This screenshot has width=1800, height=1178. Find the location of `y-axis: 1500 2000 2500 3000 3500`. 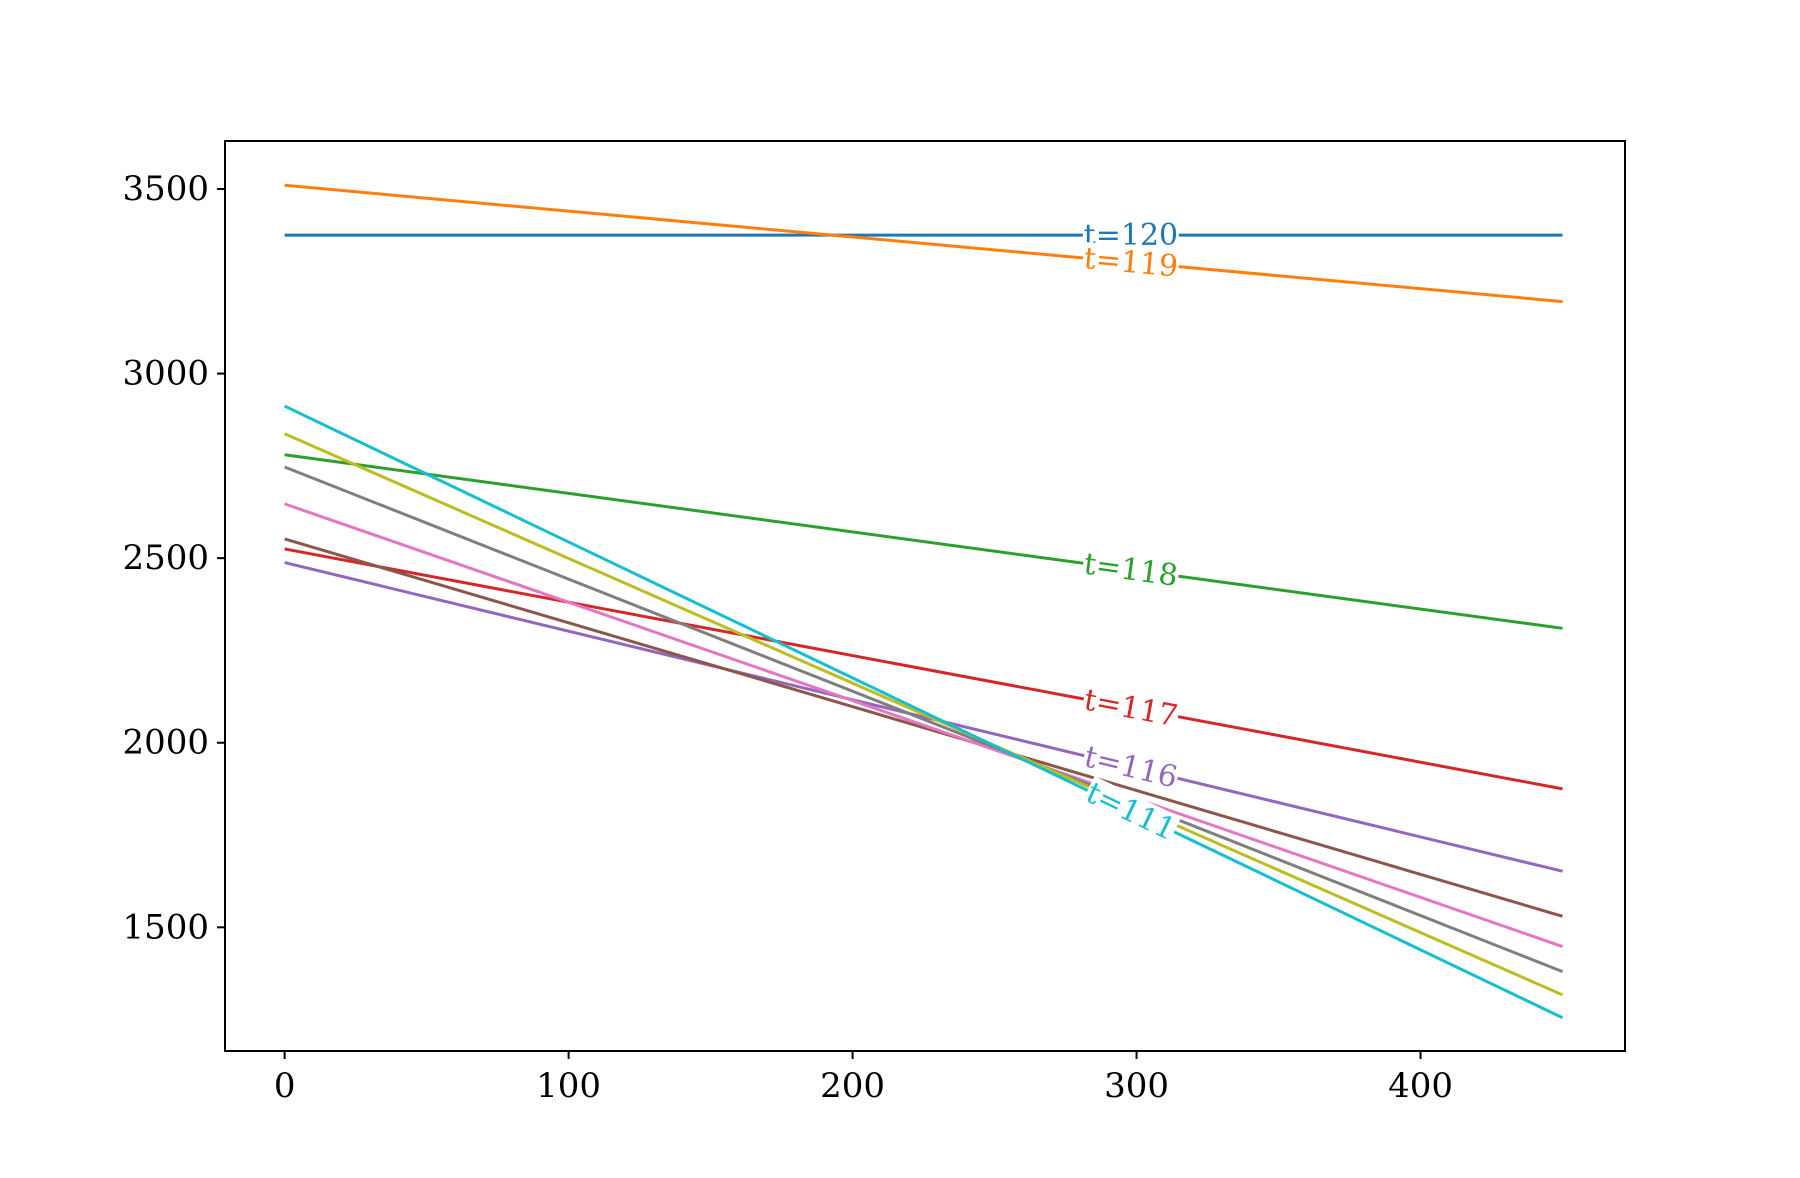

y-axis: 1500 2000 2500 3000 3500 is located at coordinates (173, 558).